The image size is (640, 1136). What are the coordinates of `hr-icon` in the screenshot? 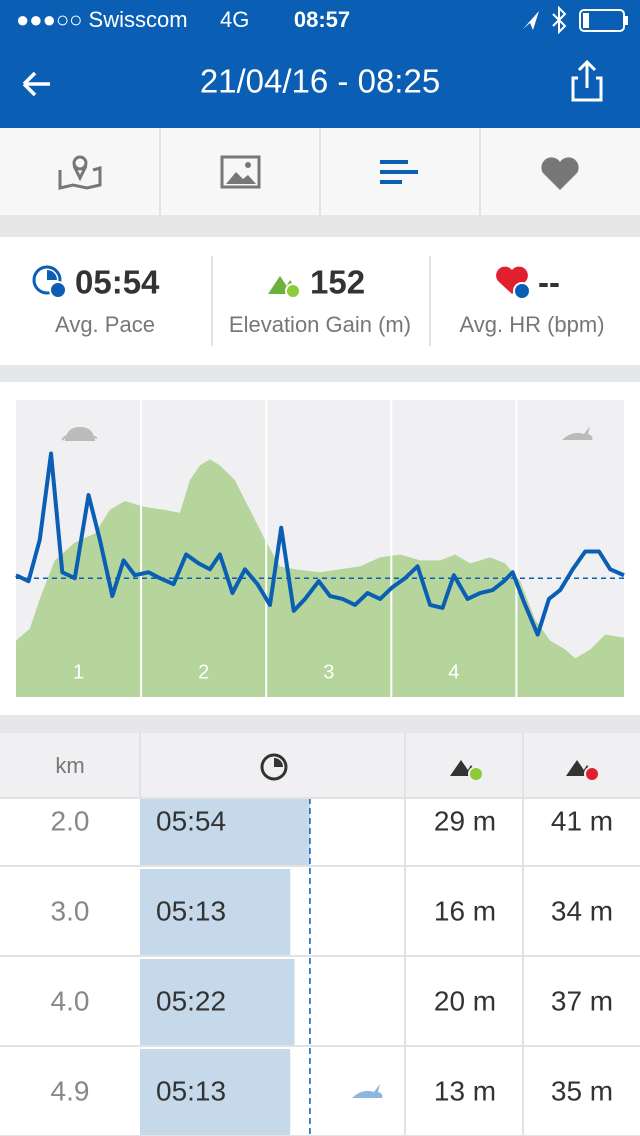 It's located at (513, 283).